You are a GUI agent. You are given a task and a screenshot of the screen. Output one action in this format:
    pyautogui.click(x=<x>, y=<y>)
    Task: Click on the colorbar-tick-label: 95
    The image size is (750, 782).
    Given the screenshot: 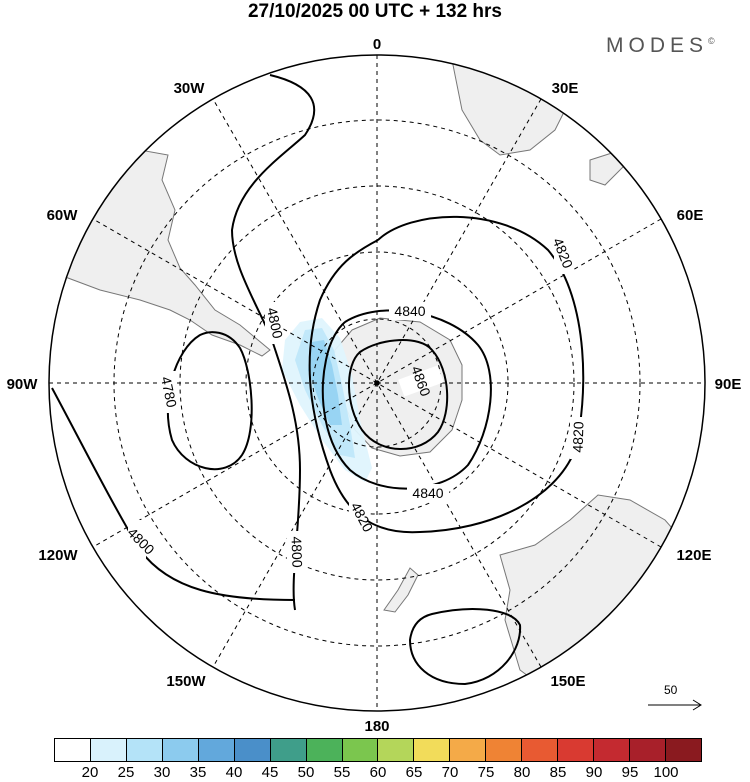 What is the action you would take?
    pyautogui.click(x=630, y=772)
    